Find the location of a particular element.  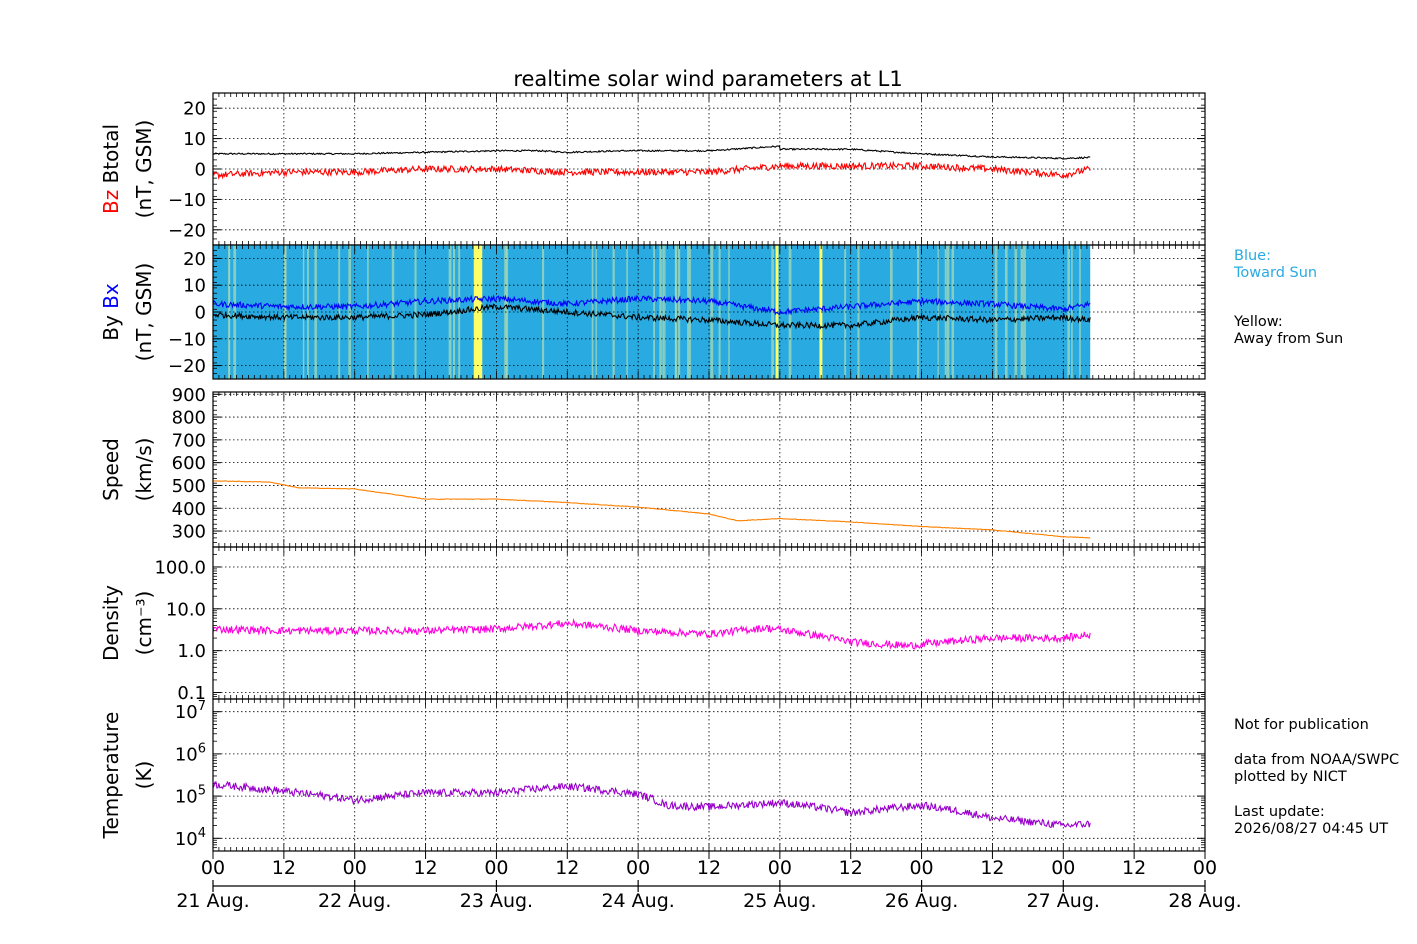

y-axis-label: Density is located at coordinates (111, 623).